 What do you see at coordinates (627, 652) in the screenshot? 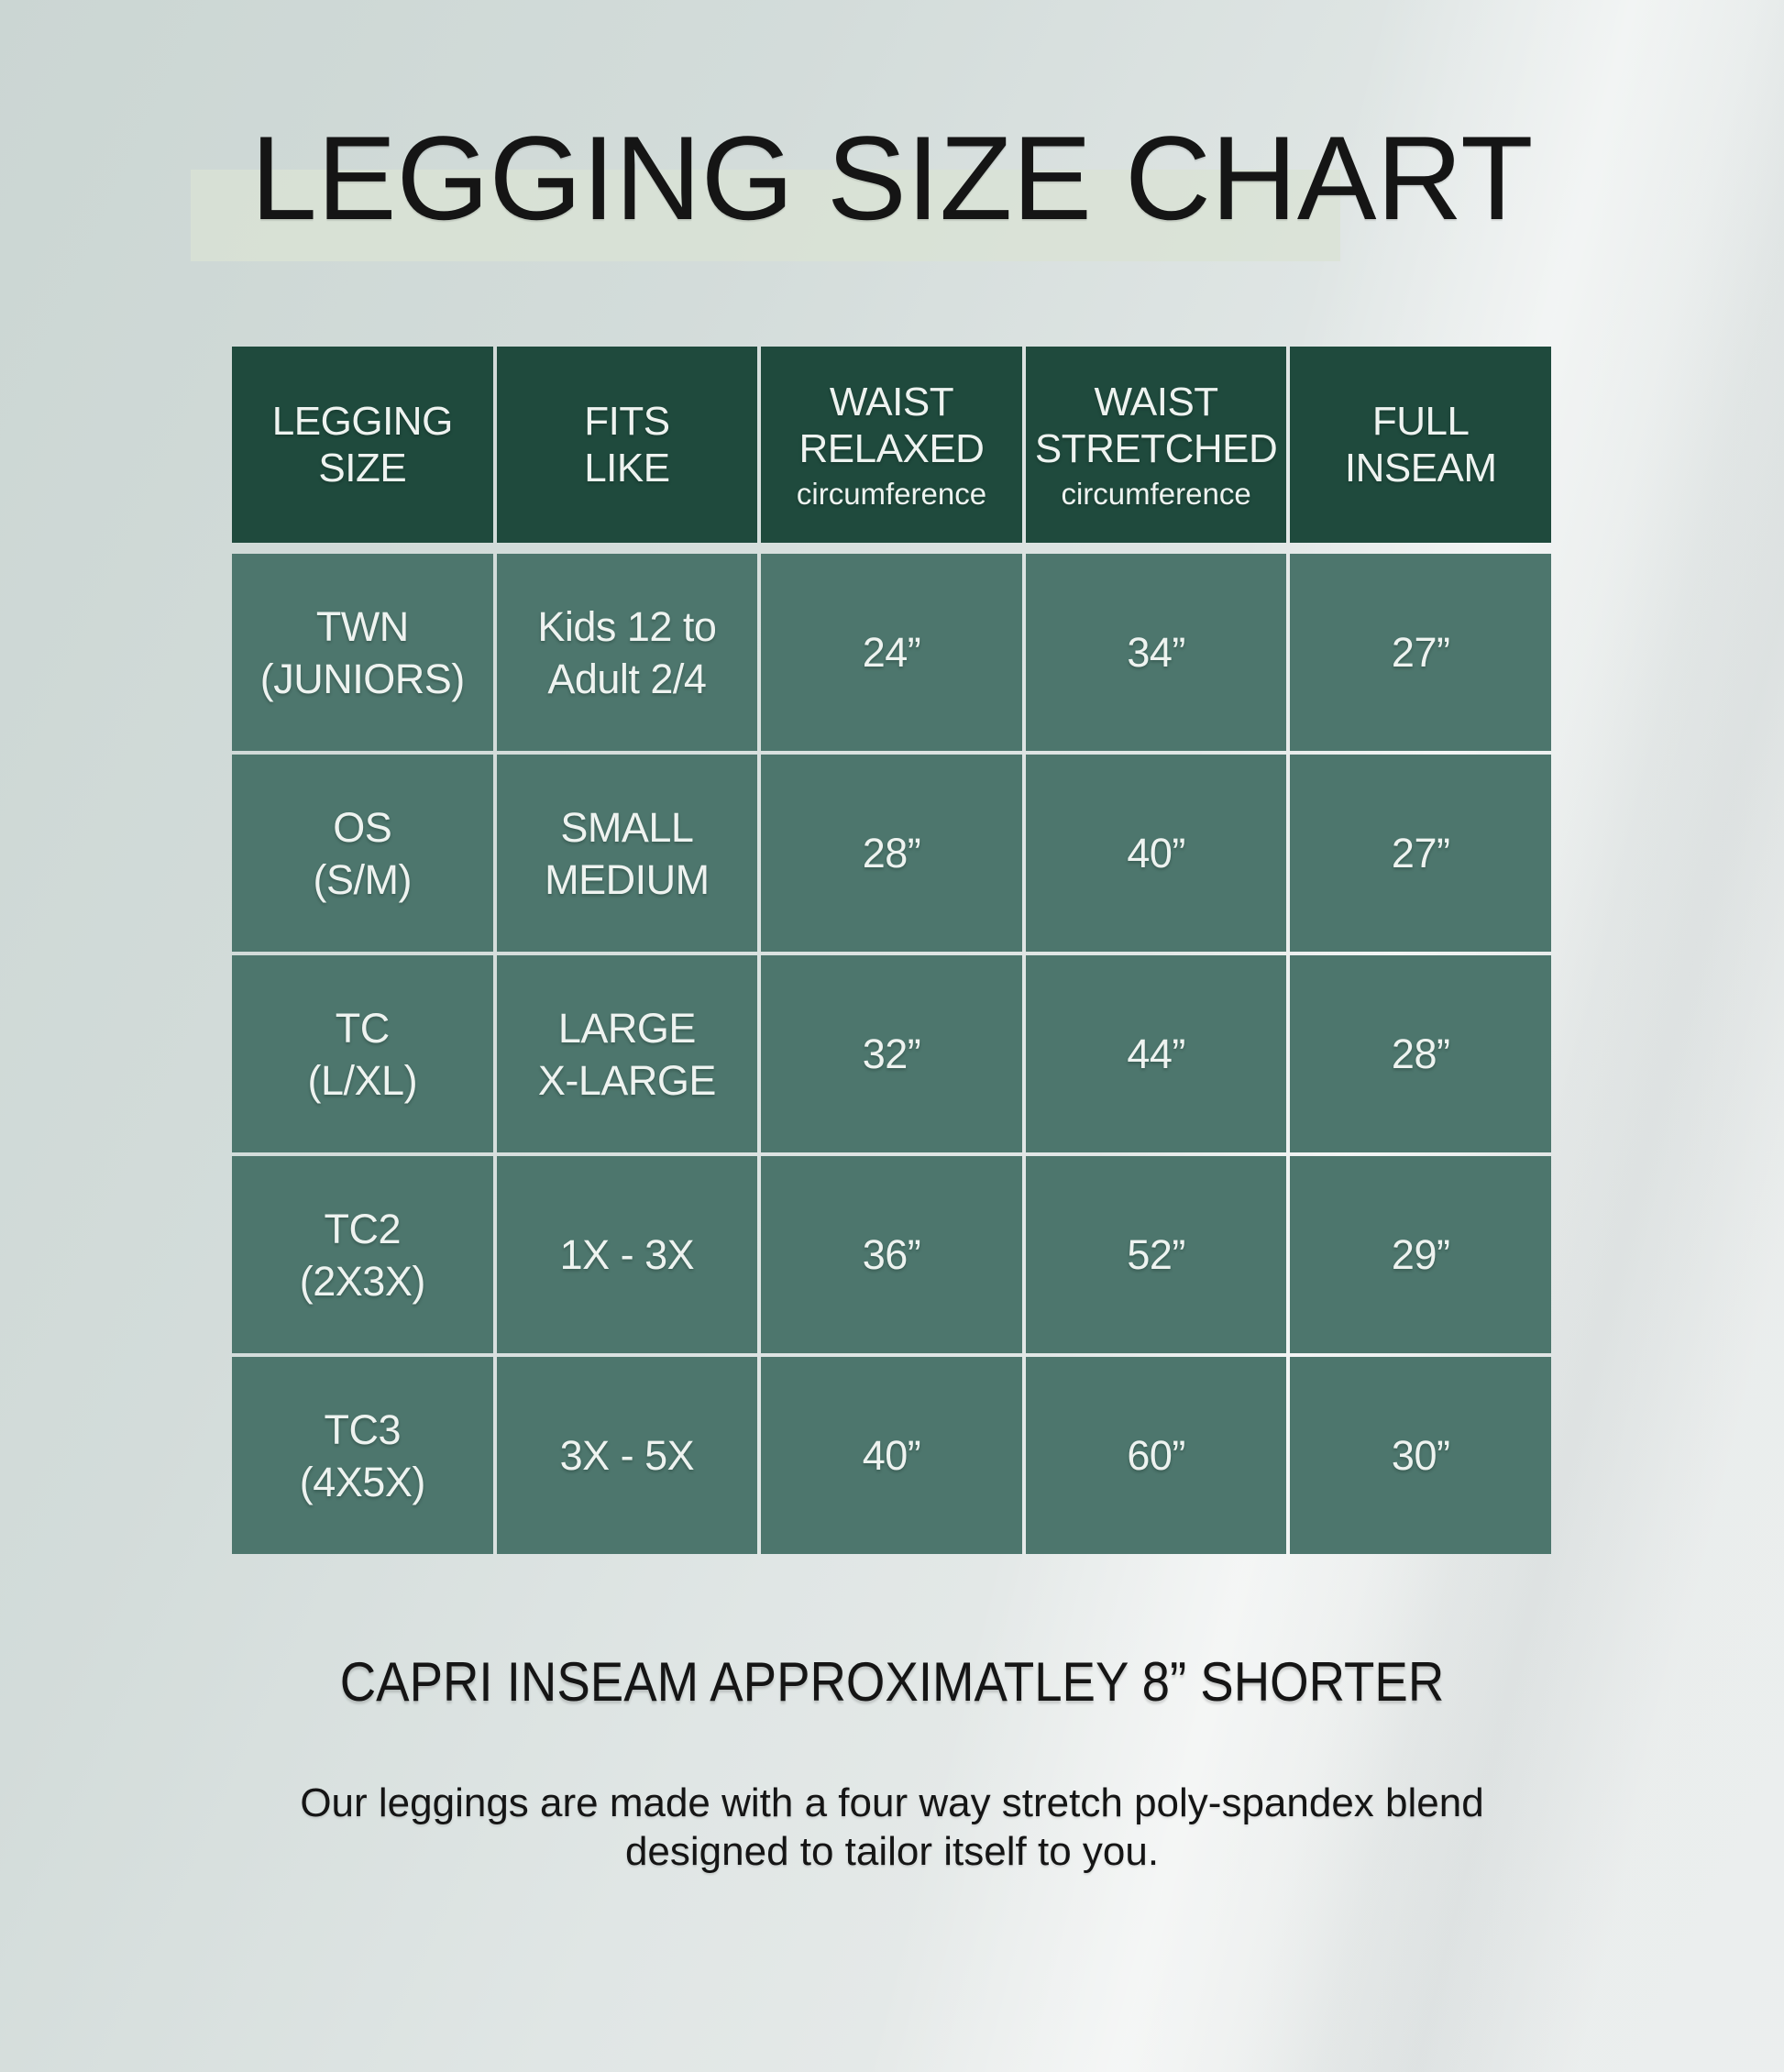
I see `table-cell-fits: Kids 12 to Adult 2/4` at bounding box center [627, 652].